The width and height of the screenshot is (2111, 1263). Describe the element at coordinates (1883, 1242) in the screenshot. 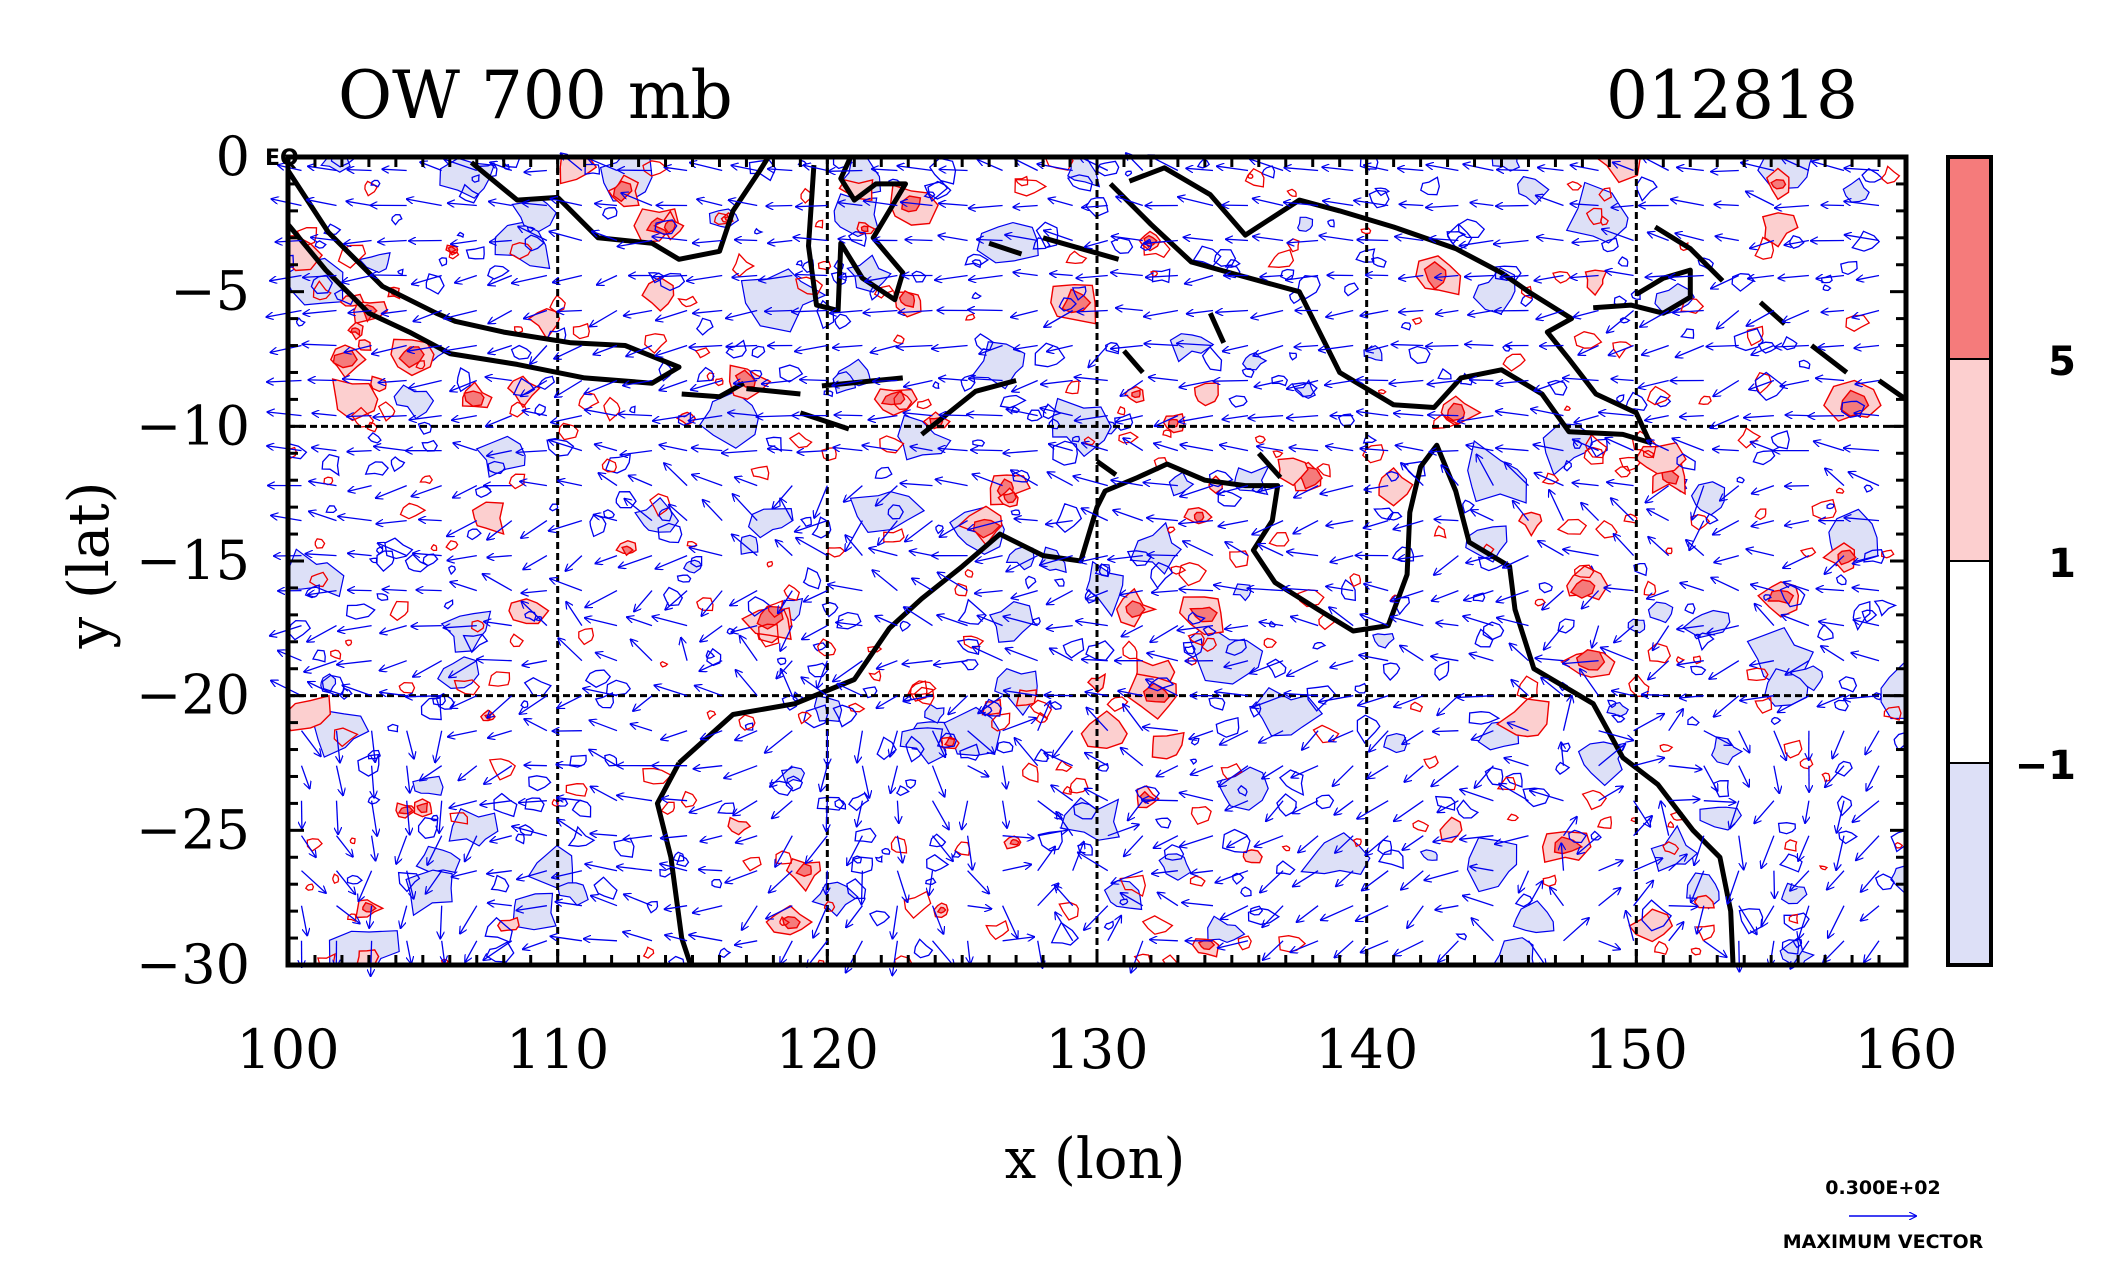

I see `vector-key-caption: MAXIMUM VECTOR` at that location.